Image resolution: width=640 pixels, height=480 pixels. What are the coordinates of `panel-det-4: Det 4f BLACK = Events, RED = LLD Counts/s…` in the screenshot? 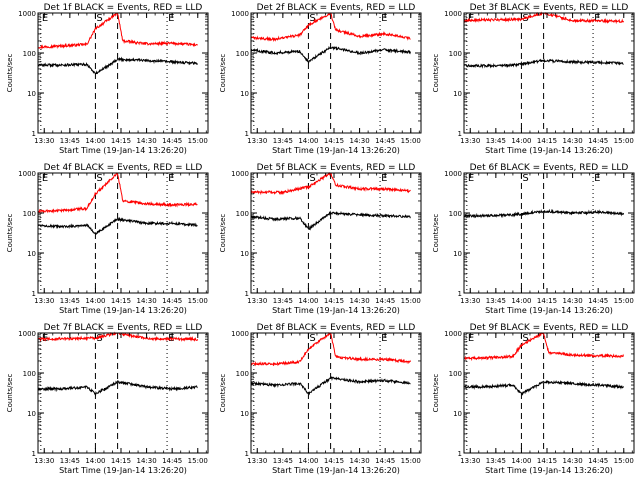 It's located at (107, 239).